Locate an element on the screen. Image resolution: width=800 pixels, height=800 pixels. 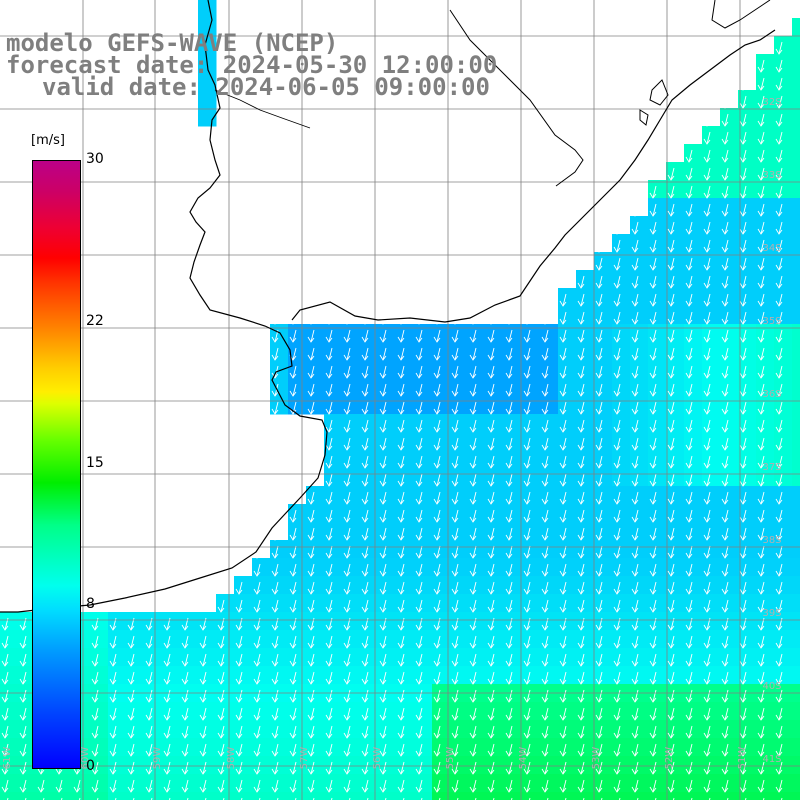
longitude-label: 51W is located at coordinates (742, 758).